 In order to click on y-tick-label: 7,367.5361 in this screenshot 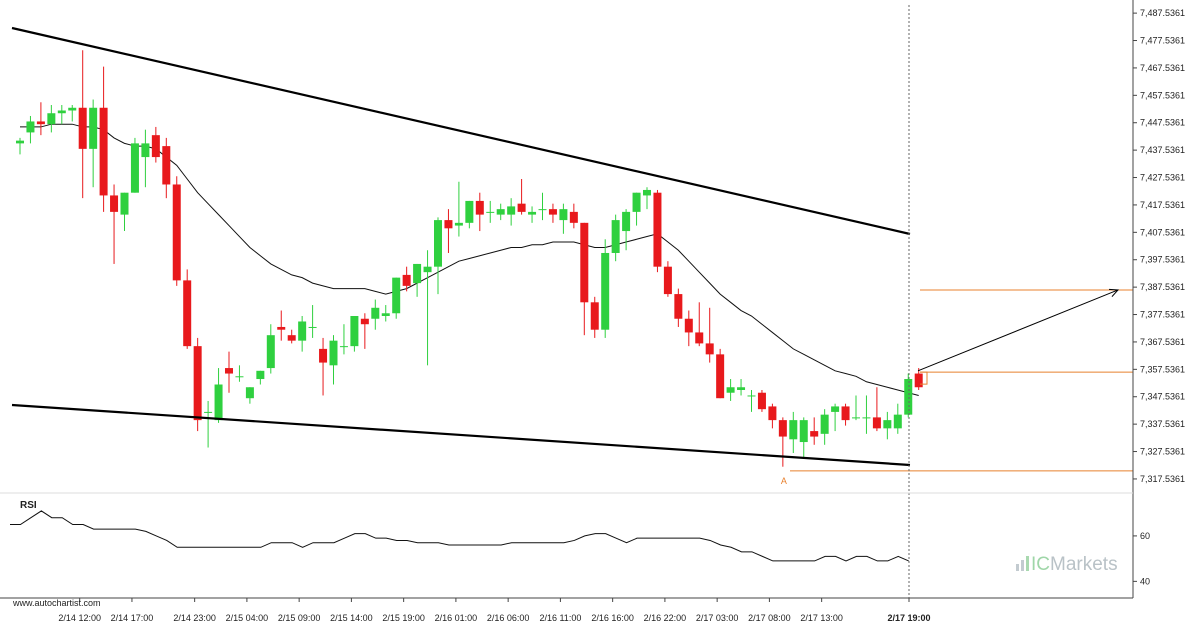, I will do `click(1162, 342)`.